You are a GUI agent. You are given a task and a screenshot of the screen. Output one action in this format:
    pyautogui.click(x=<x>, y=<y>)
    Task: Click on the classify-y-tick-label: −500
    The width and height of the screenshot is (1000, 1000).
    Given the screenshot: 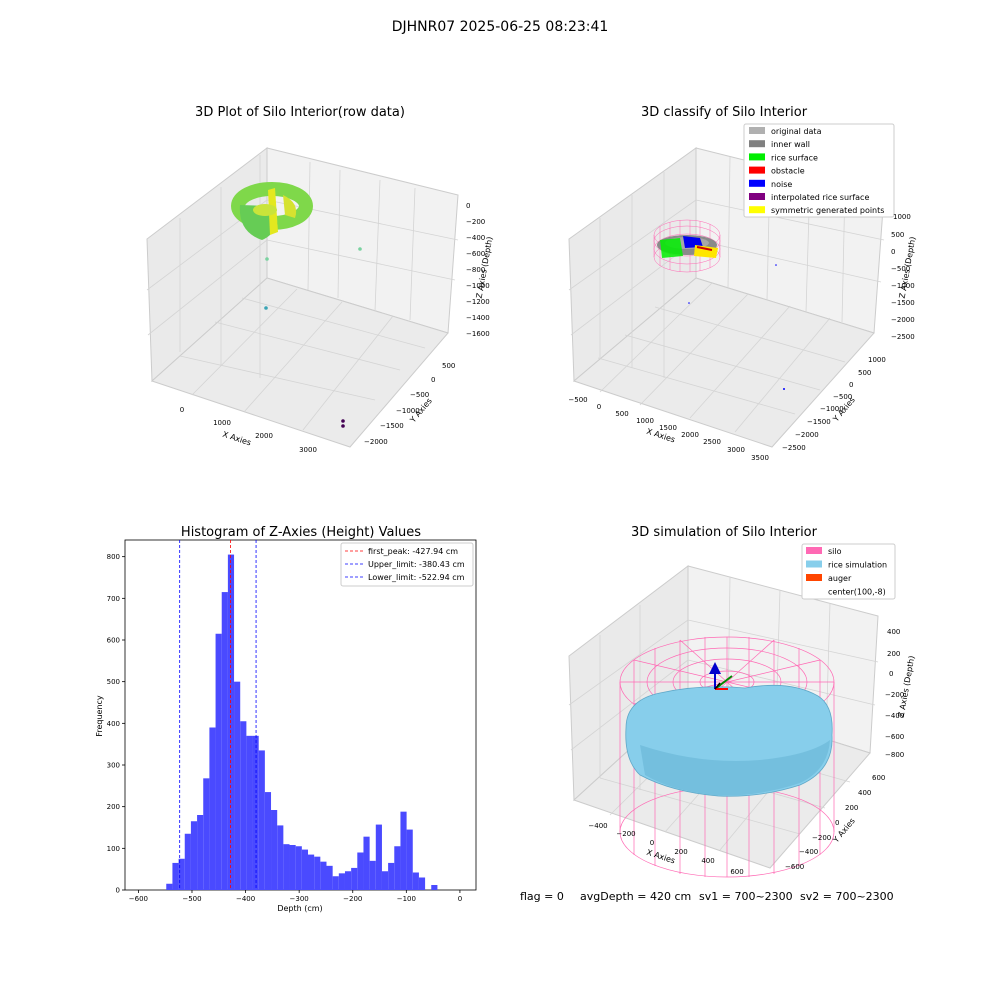 What is the action you would take?
    pyautogui.click(x=842, y=397)
    